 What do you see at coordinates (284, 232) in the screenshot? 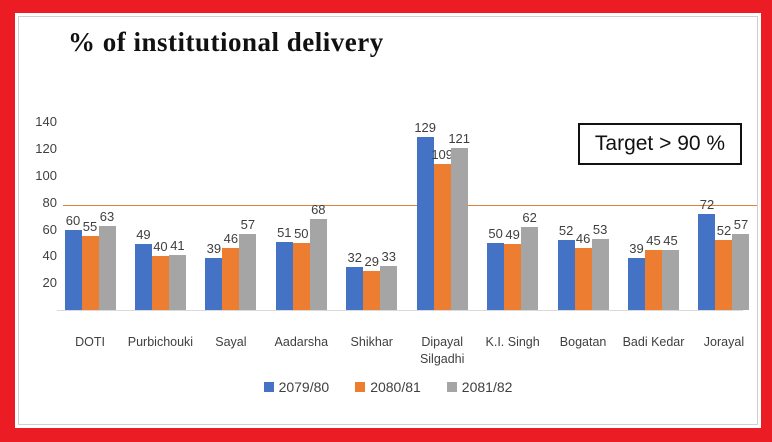
I see `bar-value-label: 51` at bounding box center [284, 232].